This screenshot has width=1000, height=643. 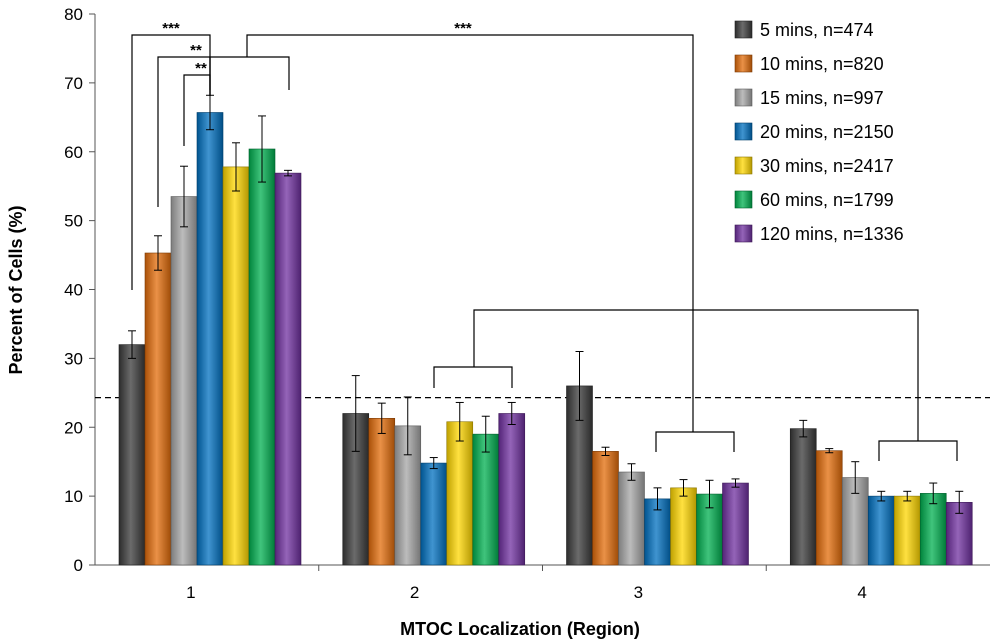 What do you see at coordinates (817, 30) in the screenshot?
I see `legend-label: 5 mins, n=474` at bounding box center [817, 30].